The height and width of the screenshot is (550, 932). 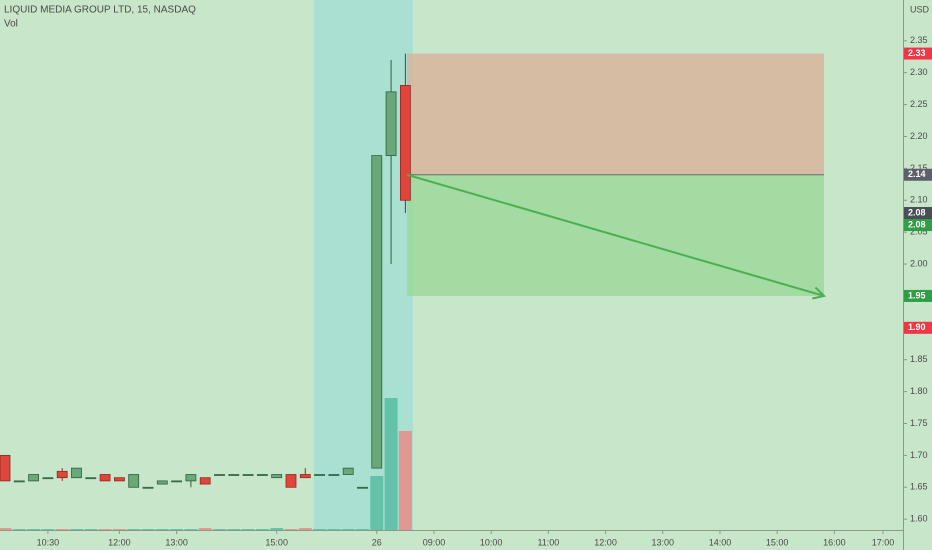 What do you see at coordinates (919, 232) in the screenshot?
I see `y-tick-label: 2.05` at bounding box center [919, 232].